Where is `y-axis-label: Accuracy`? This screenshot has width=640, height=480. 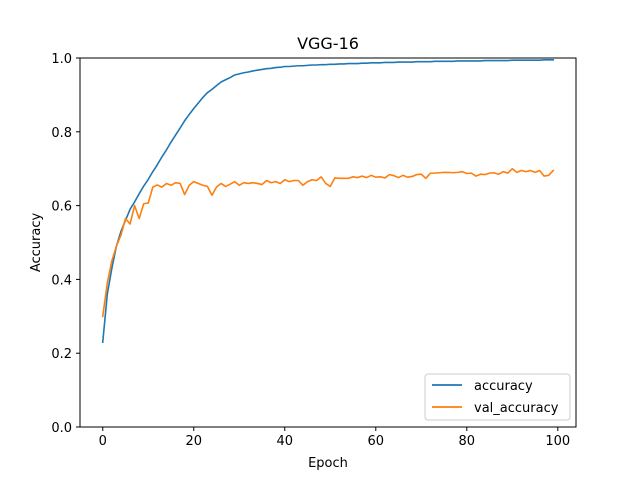 y-axis-label: Accuracy is located at coordinates (36, 243).